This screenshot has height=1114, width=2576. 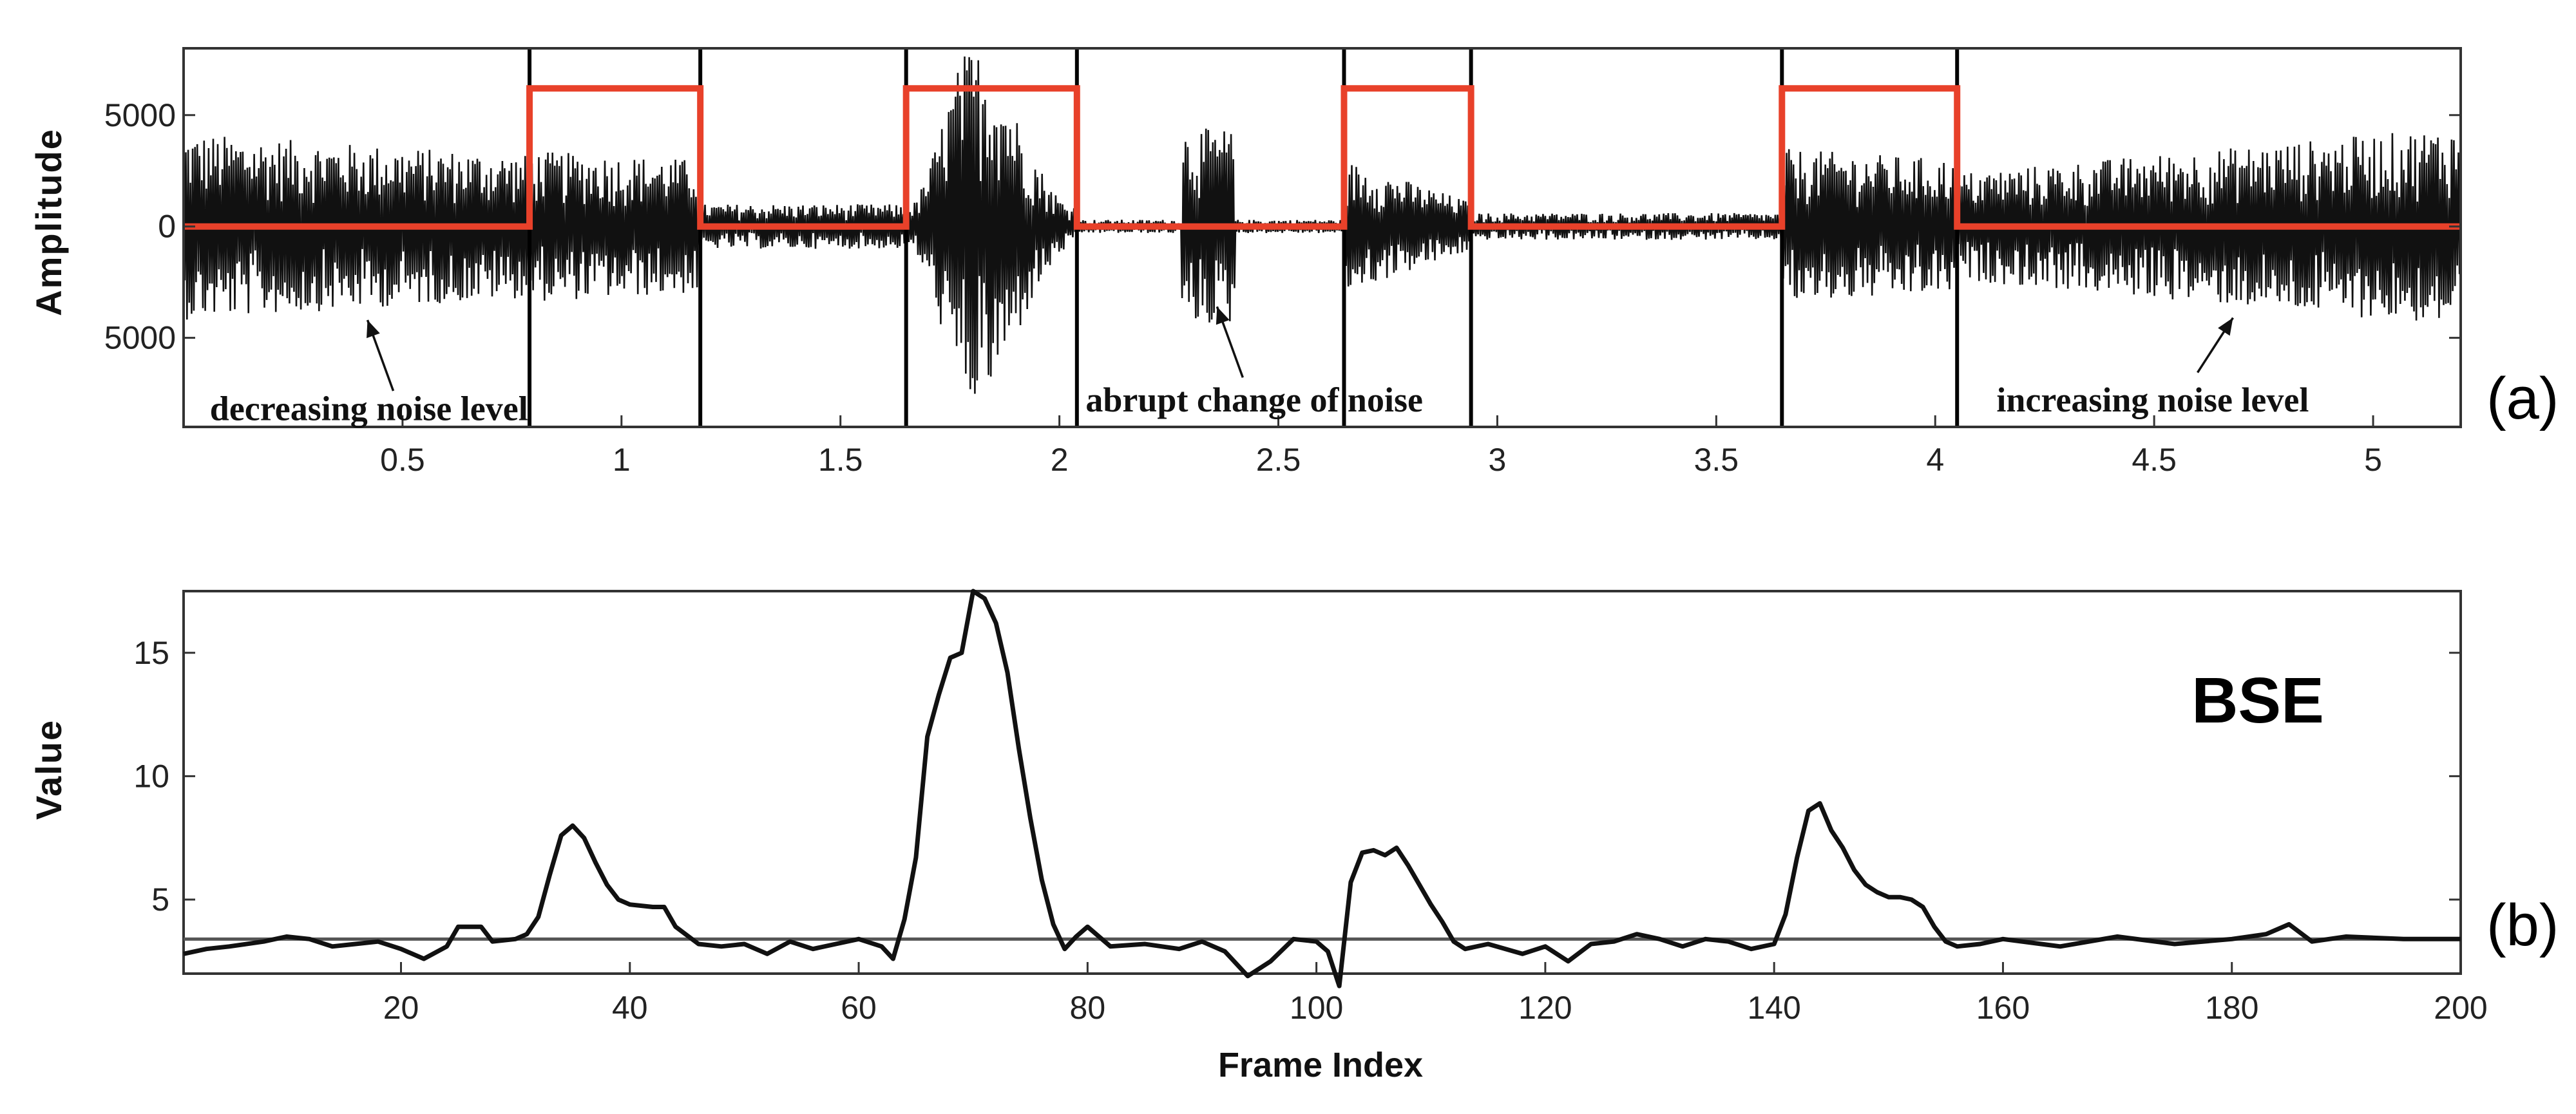 I want to click on annotation-text-2: abrupt change of noise, so click(x=1254, y=400).